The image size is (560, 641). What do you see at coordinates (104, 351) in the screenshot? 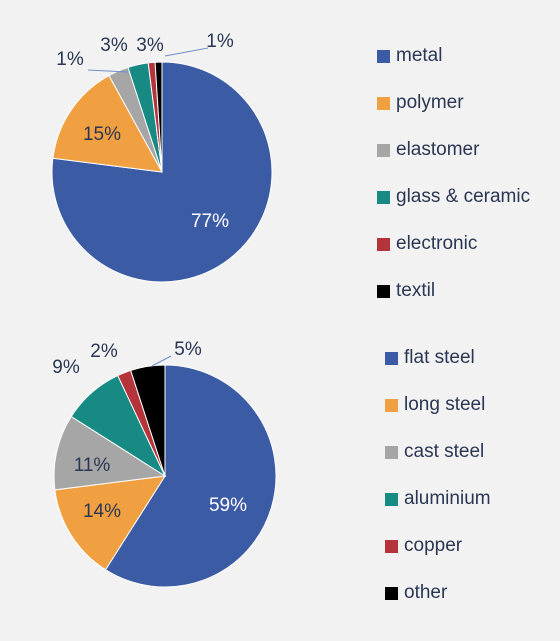
I see `data-label-copper: 2%` at bounding box center [104, 351].